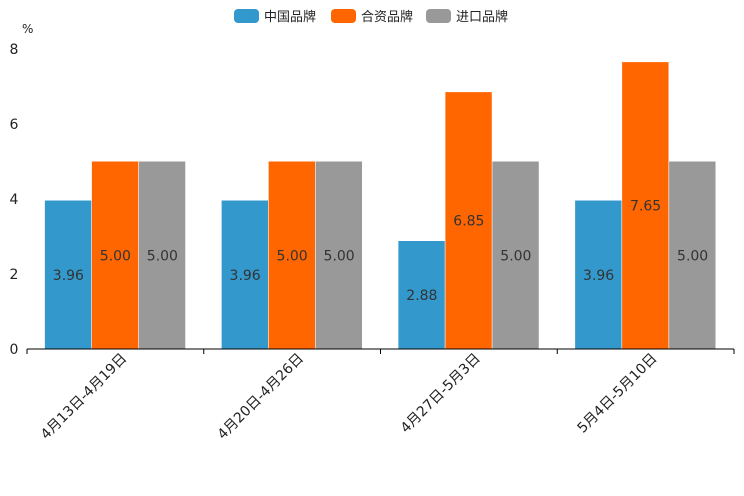  I want to click on y-tick-label: 8, so click(14, 50).